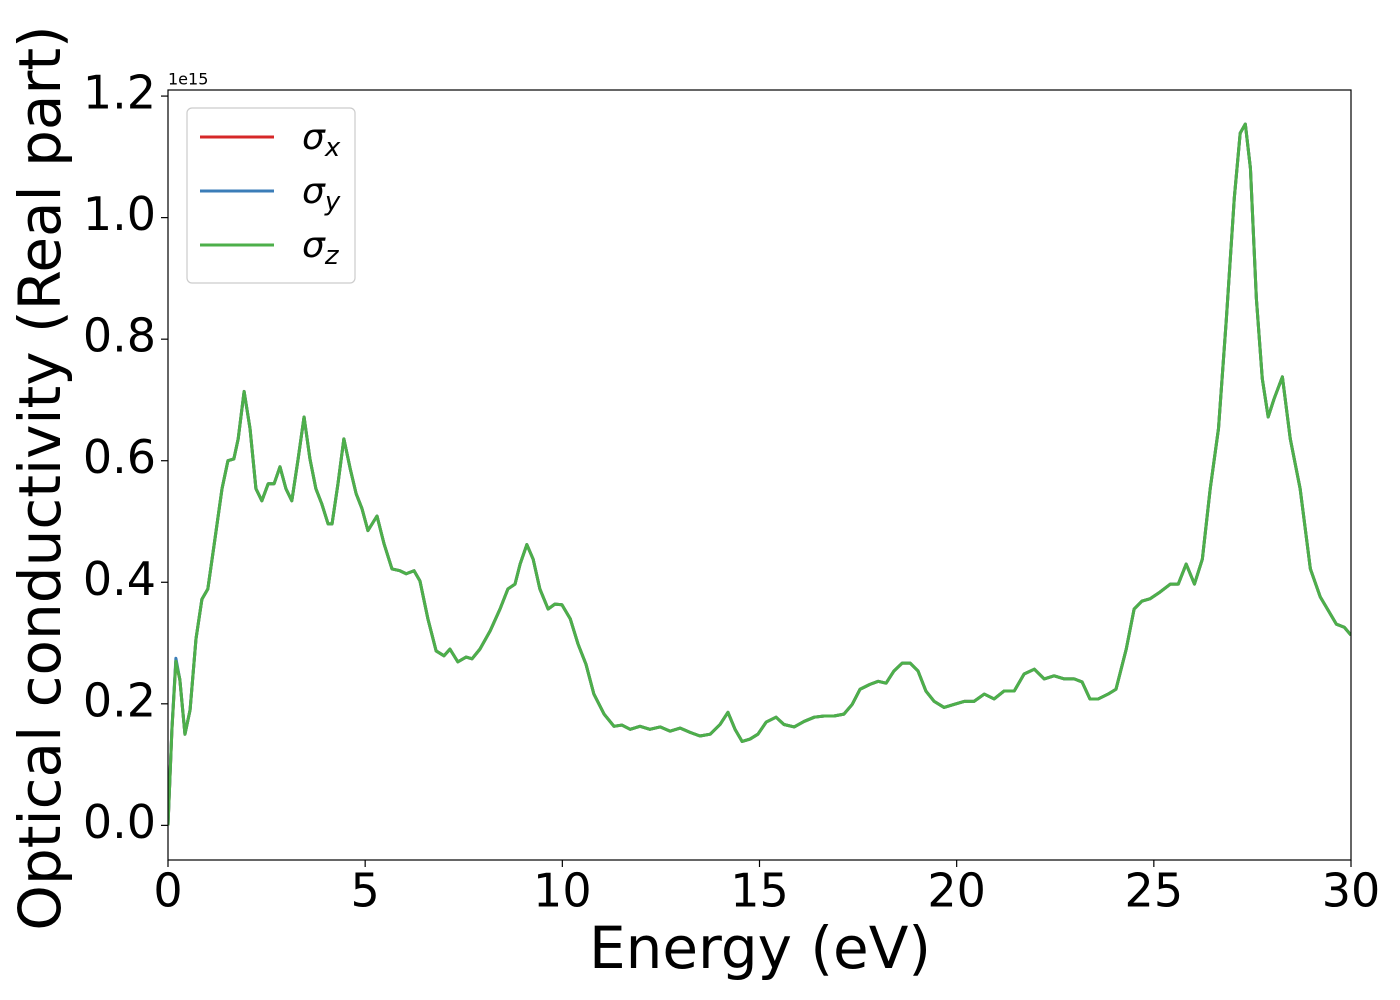 Image resolution: width=1400 pixels, height=1000 pixels. I want to click on offset-label: 1e15, so click(188, 79).